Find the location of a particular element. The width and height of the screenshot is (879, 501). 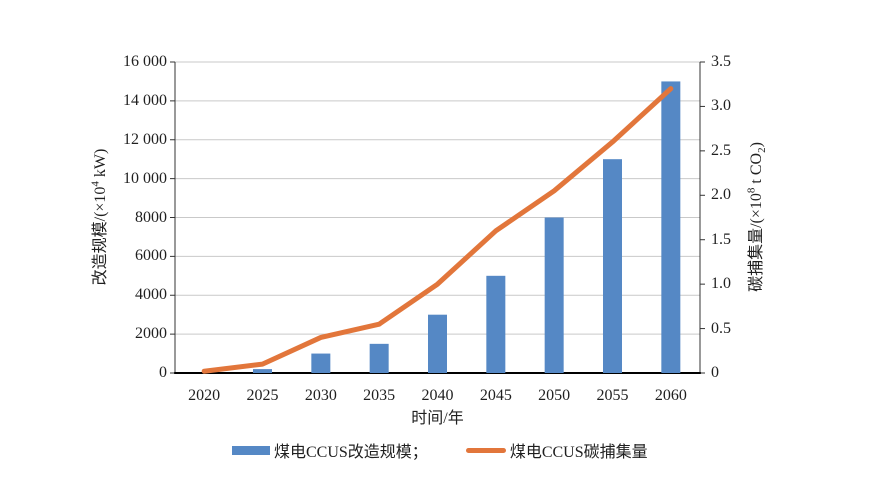

legend-item-bar-series: 煤电CCUS改造规模； is located at coordinates (330, 450).